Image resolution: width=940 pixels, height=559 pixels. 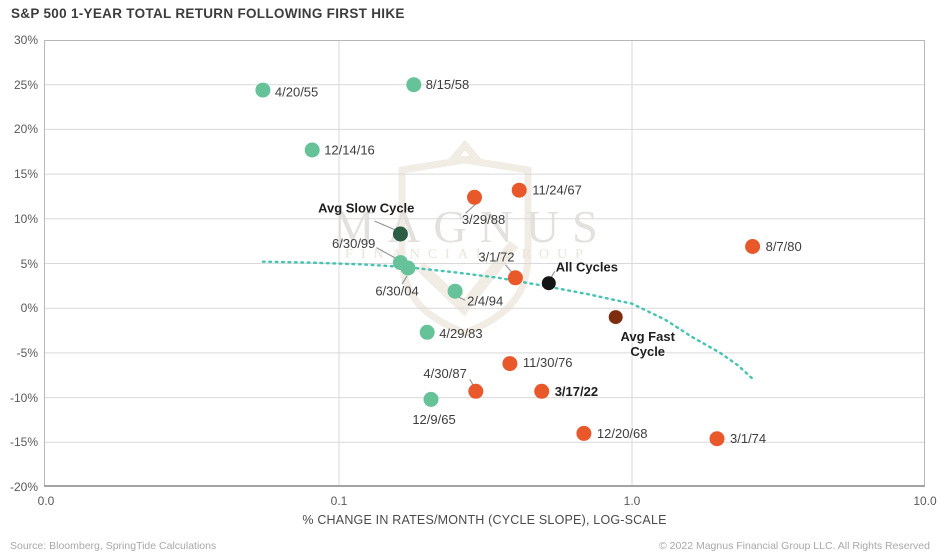 I want to click on point-label-avg-fast-cycle: Avg Fast Cycle, so click(x=647, y=344).